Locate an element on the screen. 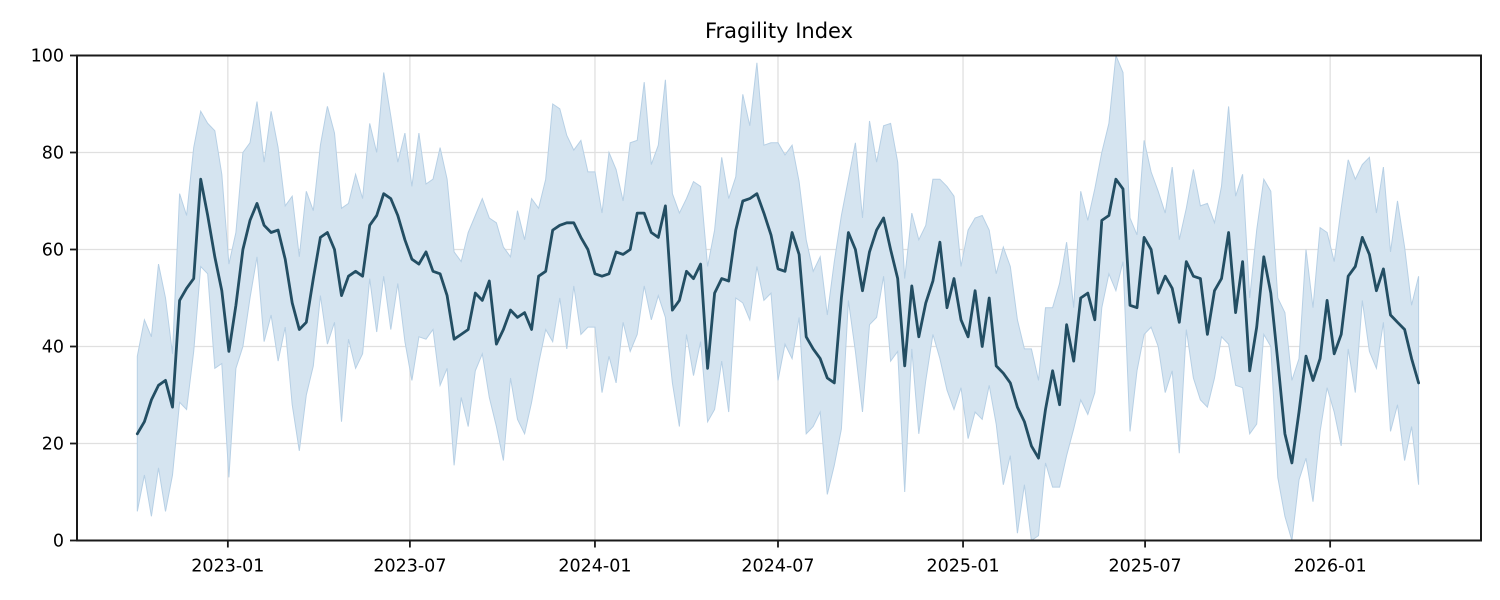  y-tick-label: 20 is located at coordinates (53, 445).